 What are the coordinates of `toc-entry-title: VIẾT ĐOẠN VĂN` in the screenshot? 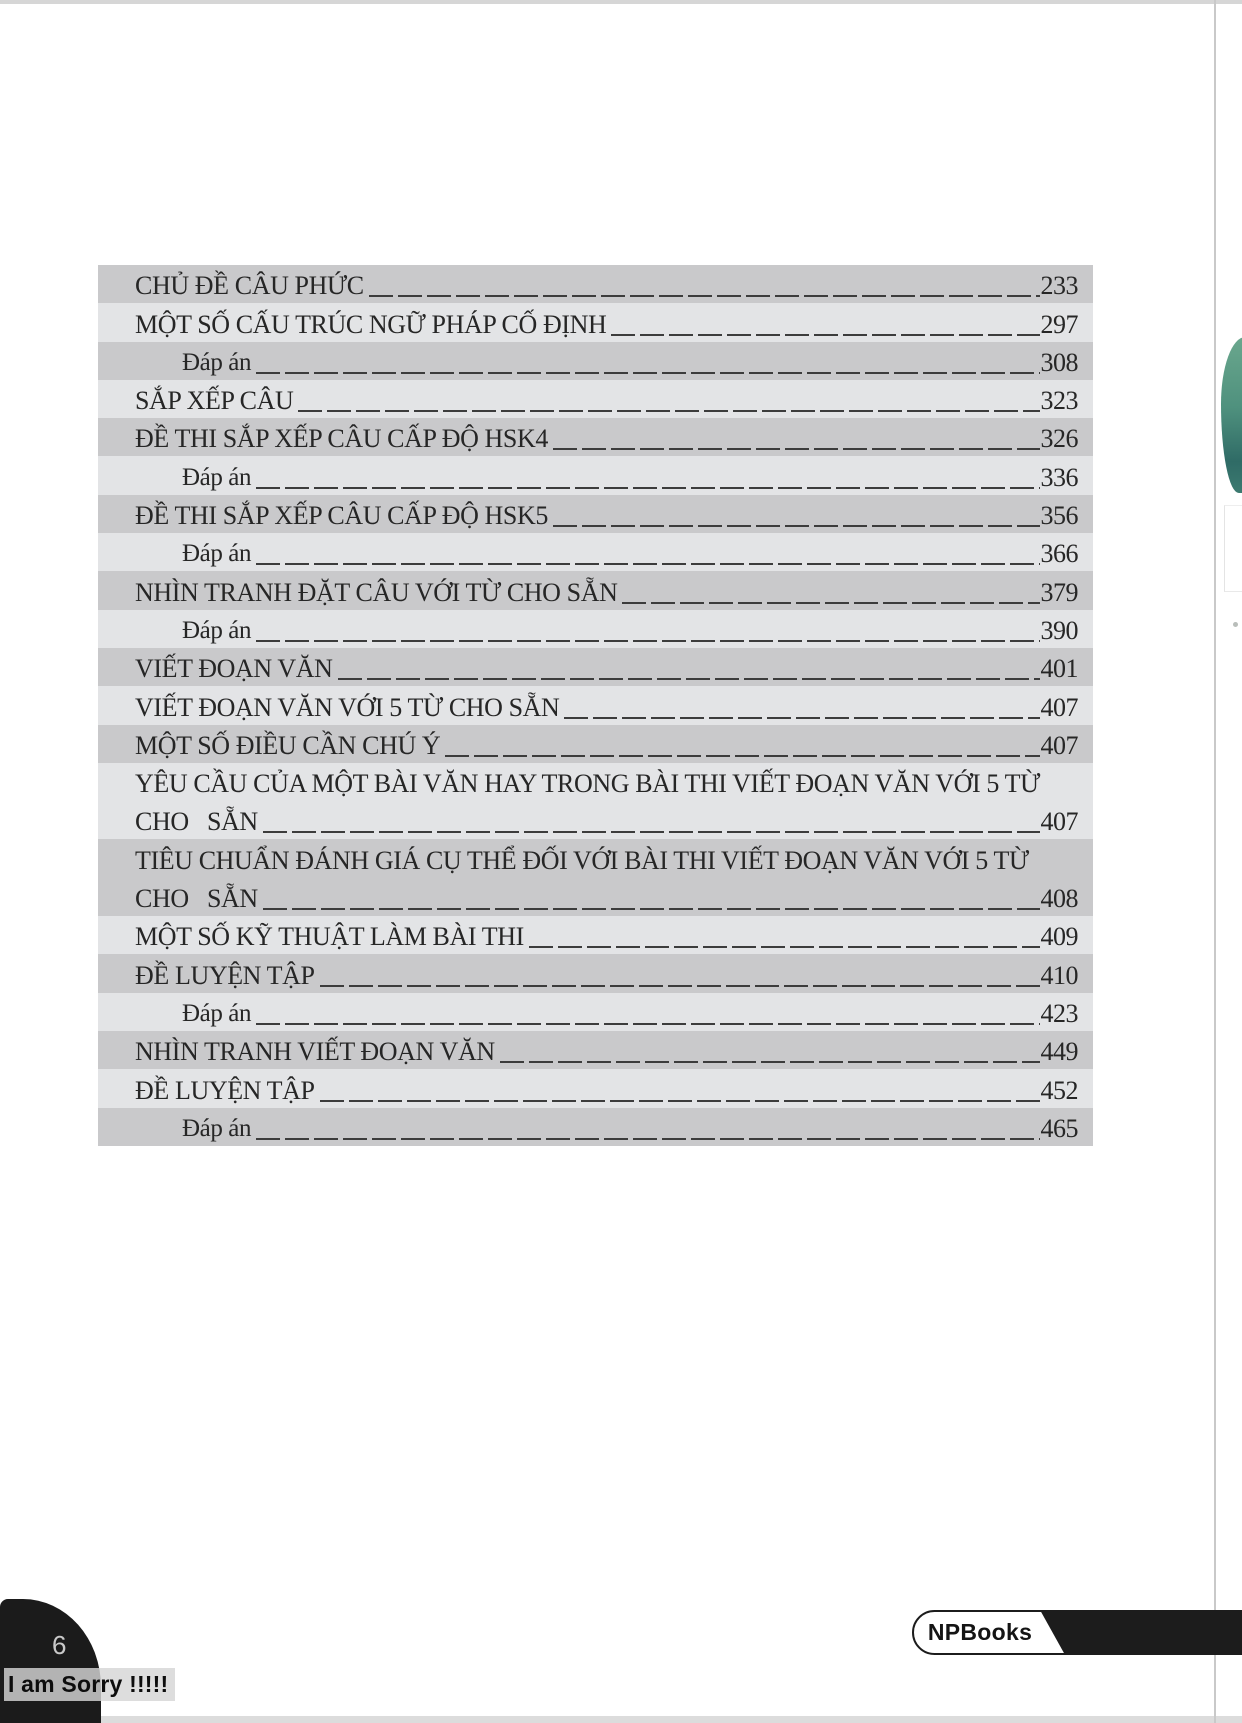 It's located at (234, 669).